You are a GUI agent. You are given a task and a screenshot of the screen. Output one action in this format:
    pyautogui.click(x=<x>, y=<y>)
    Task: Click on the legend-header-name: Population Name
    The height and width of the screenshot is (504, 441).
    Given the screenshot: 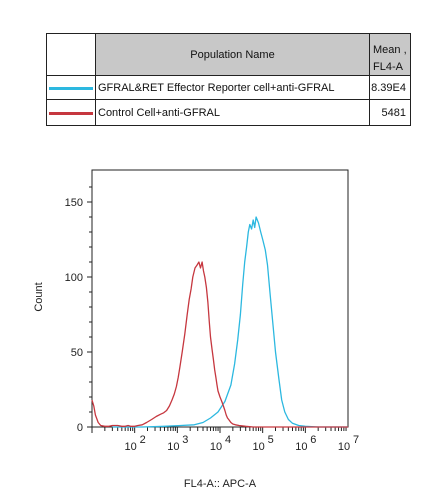 What is the action you would take?
    pyautogui.click(x=233, y=54)
    